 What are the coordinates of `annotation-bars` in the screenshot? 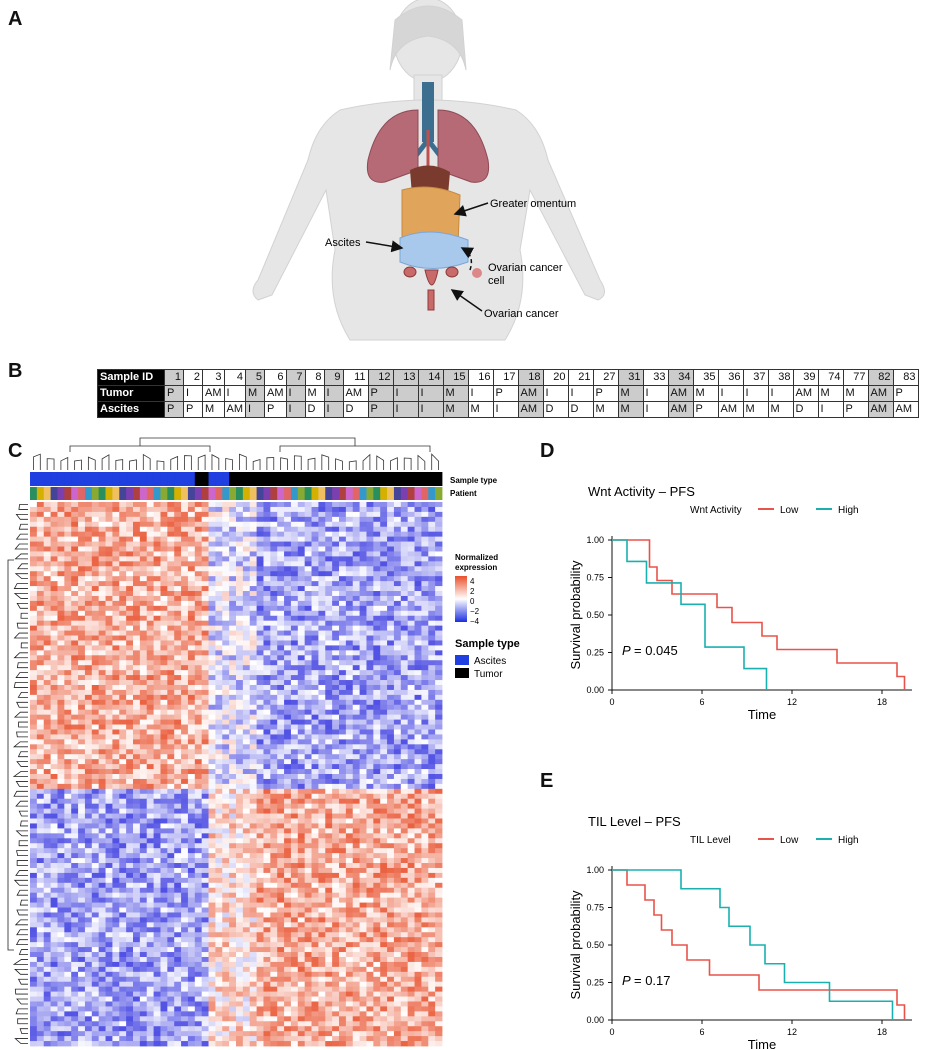 It's located at (236, 486).